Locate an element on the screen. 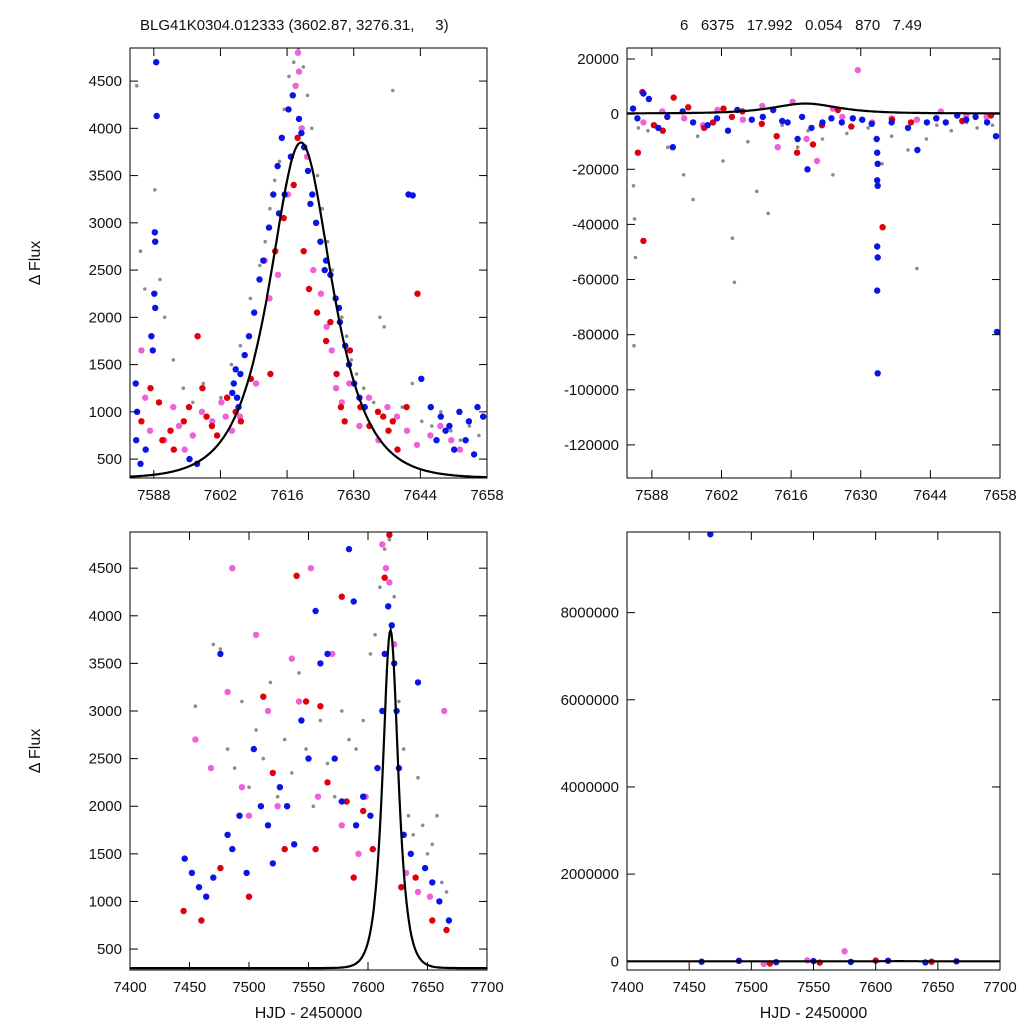  y-tick-label: 1000 is located at coordinates (105, 412).